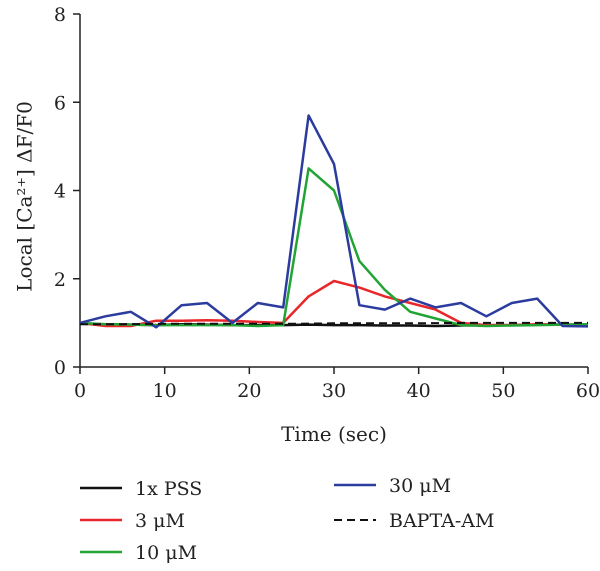 This screenshot has width=600, height=571. Describe the element at coordinates (67, 191) in the screenshot. I see `y-ticks: 0 2 4 6 8` at that location.